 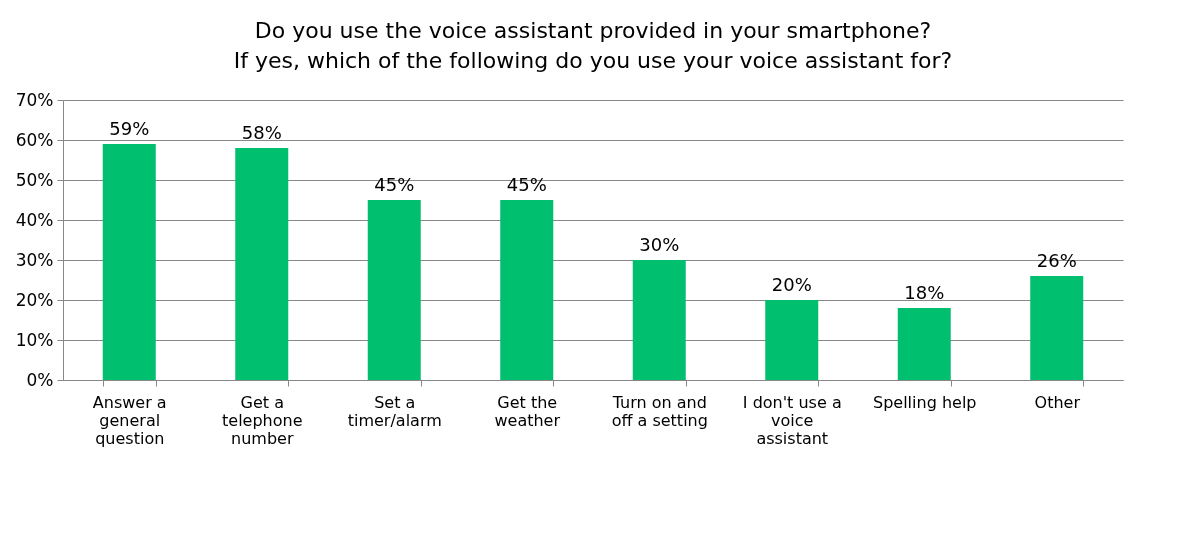 I want to click on y-tick-label: 30%, so click(x=34, y=259).